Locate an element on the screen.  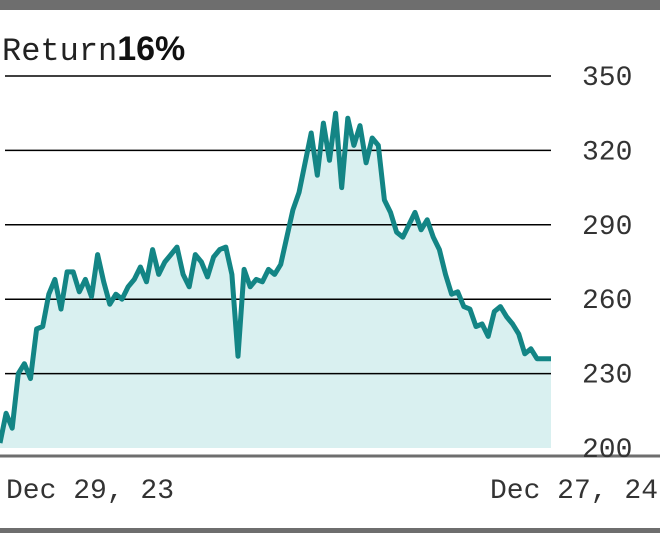
x-tick-start: Dec 29, 23 is located at coordinates (90, 491).